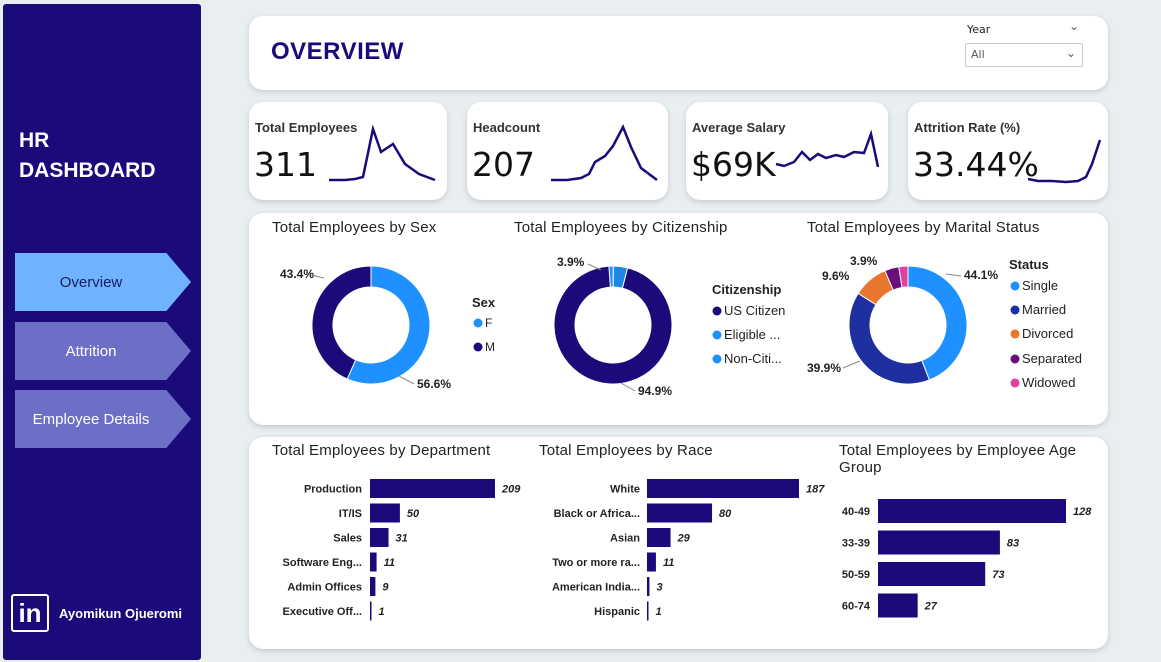 The width and height of the screenshot is (1161, 662). What do you see at coordinates (998, 575) in the screenshot?
I see `bar-value-label: 73` at bounding box center [998, 575].